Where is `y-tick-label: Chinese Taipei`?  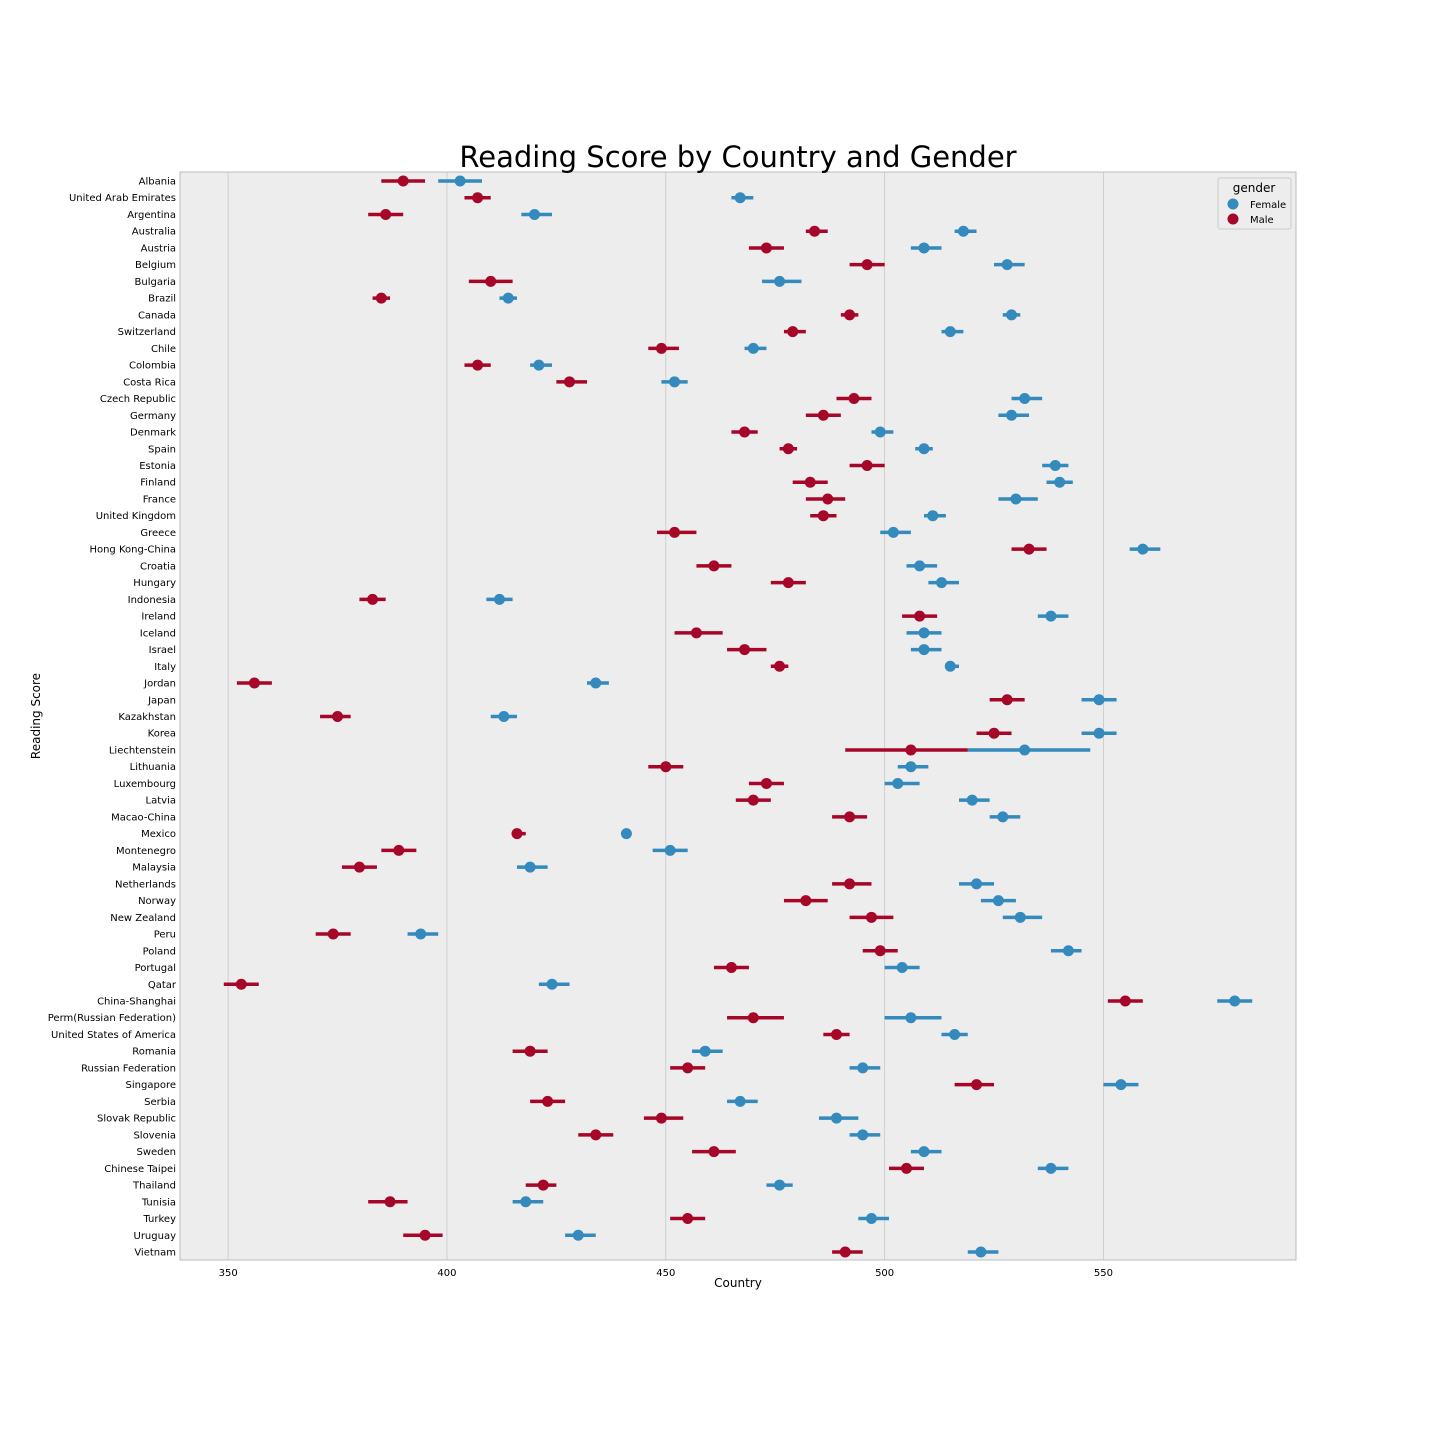 y-tick-label: Chinese Taipei is located at coordinates (140, 1169).